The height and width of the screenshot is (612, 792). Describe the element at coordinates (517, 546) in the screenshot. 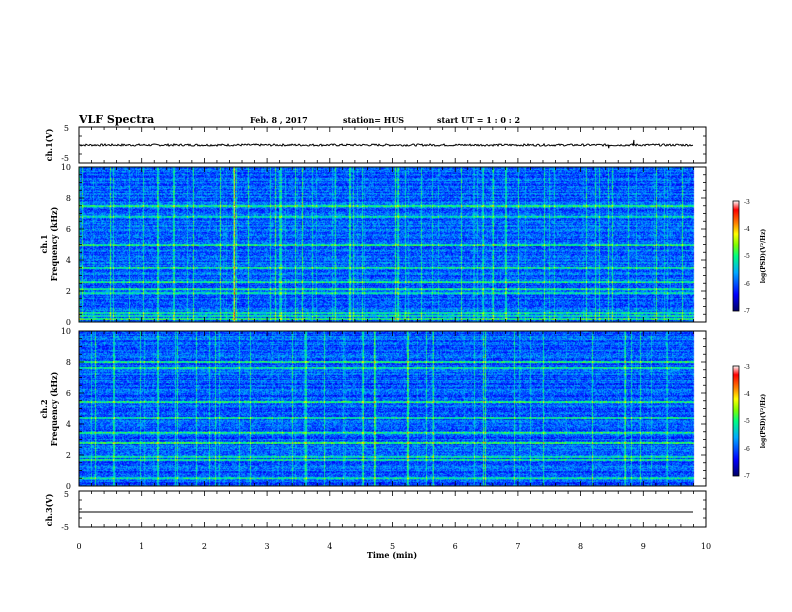

I see `x-tick-label: 7` at that location.